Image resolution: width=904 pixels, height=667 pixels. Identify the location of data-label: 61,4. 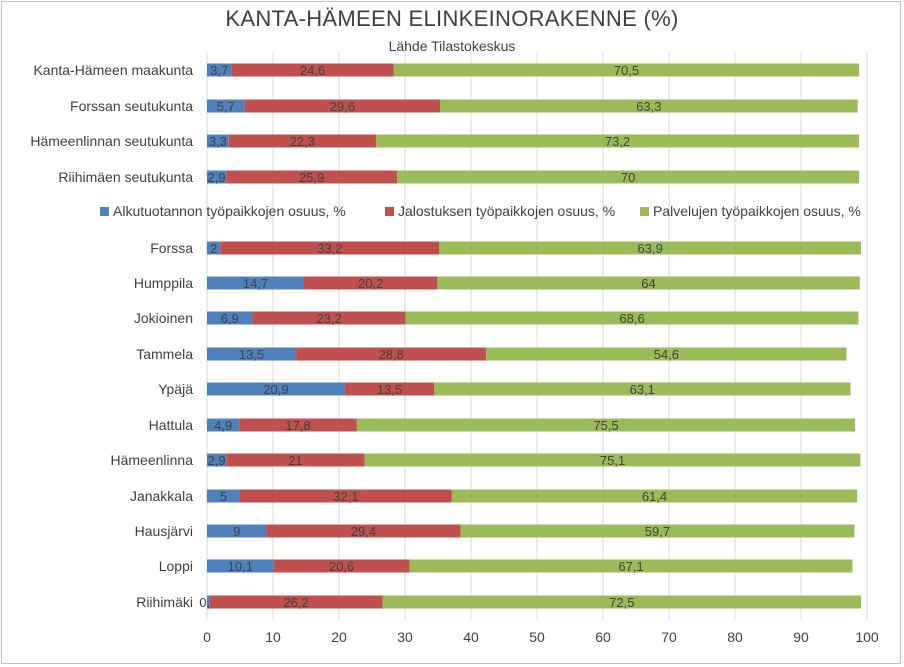
(654, 496).